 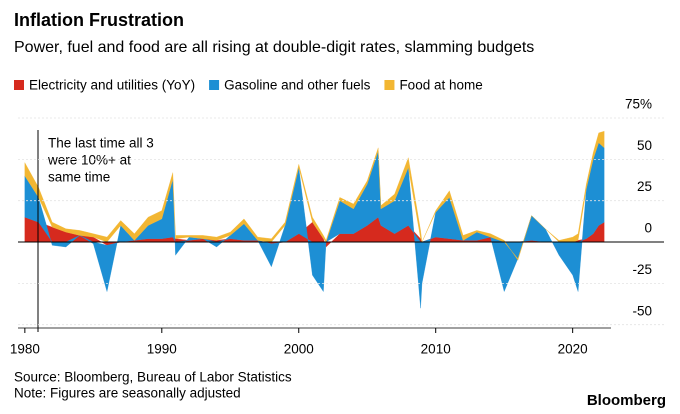 I want to click on legend-label: Food at home, so click(x=440, y=85).